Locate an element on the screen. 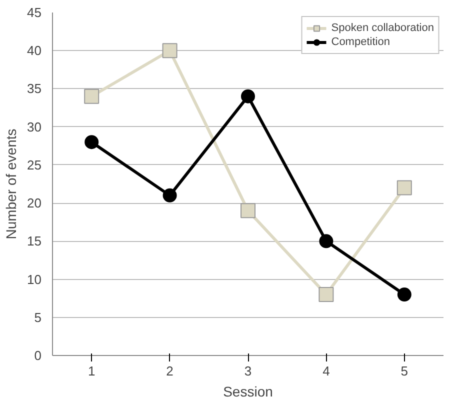  y-tick-label: 45 is located at coordinates (34, 12).